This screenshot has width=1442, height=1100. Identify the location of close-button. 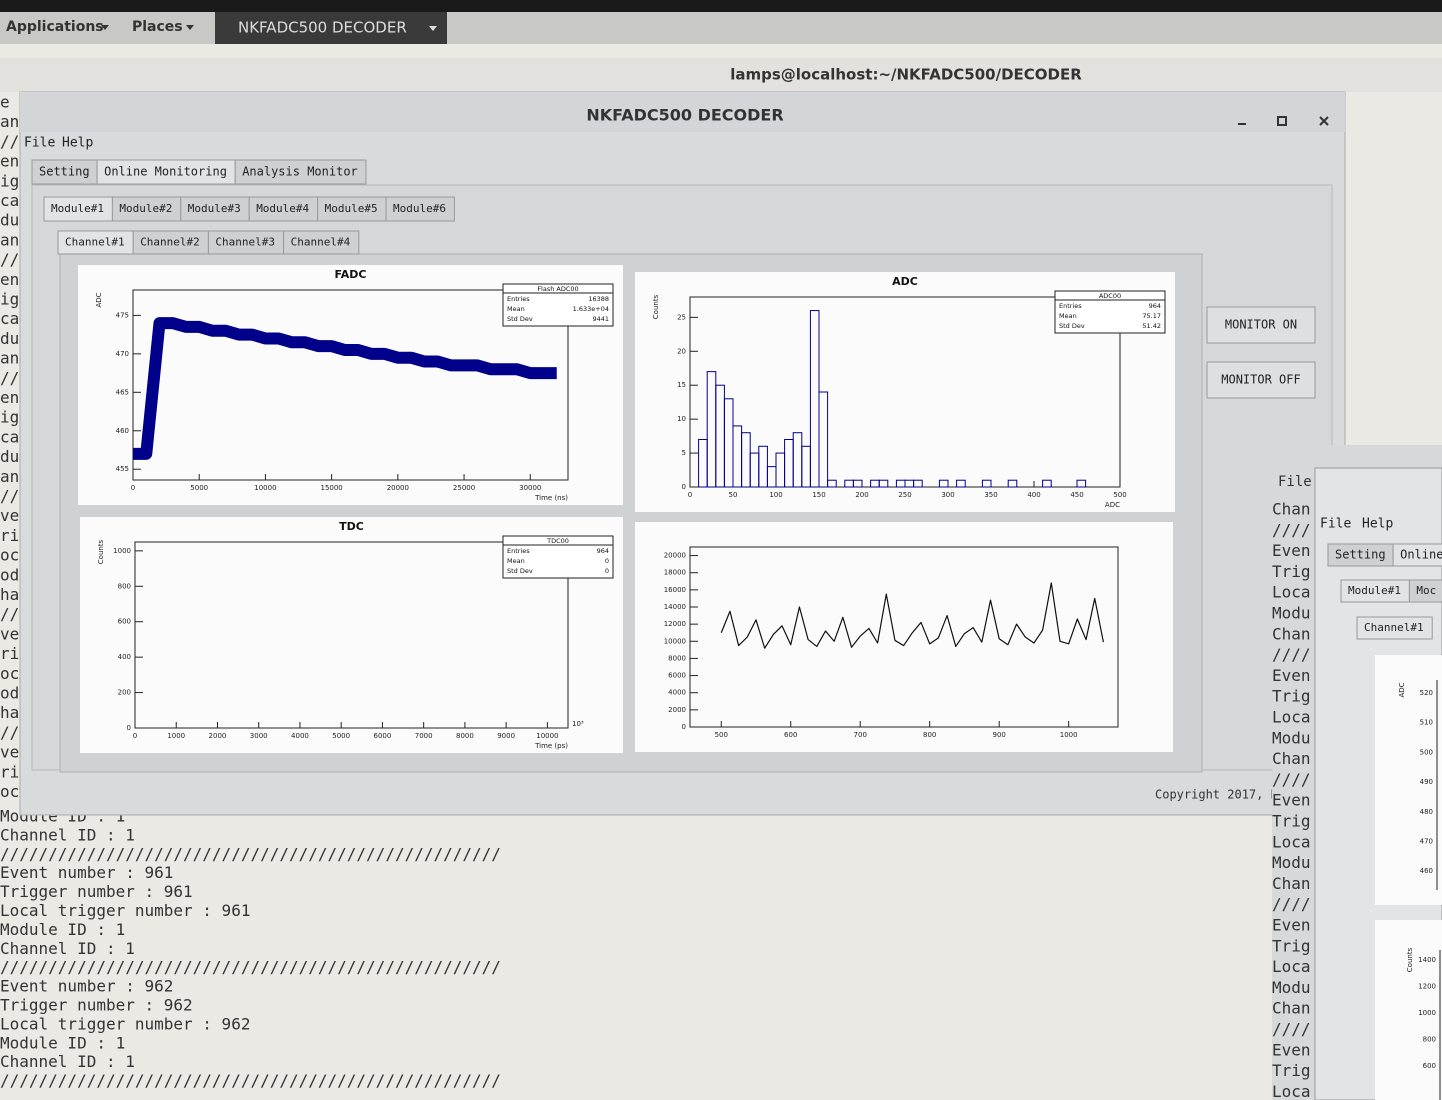
(1324, 121).